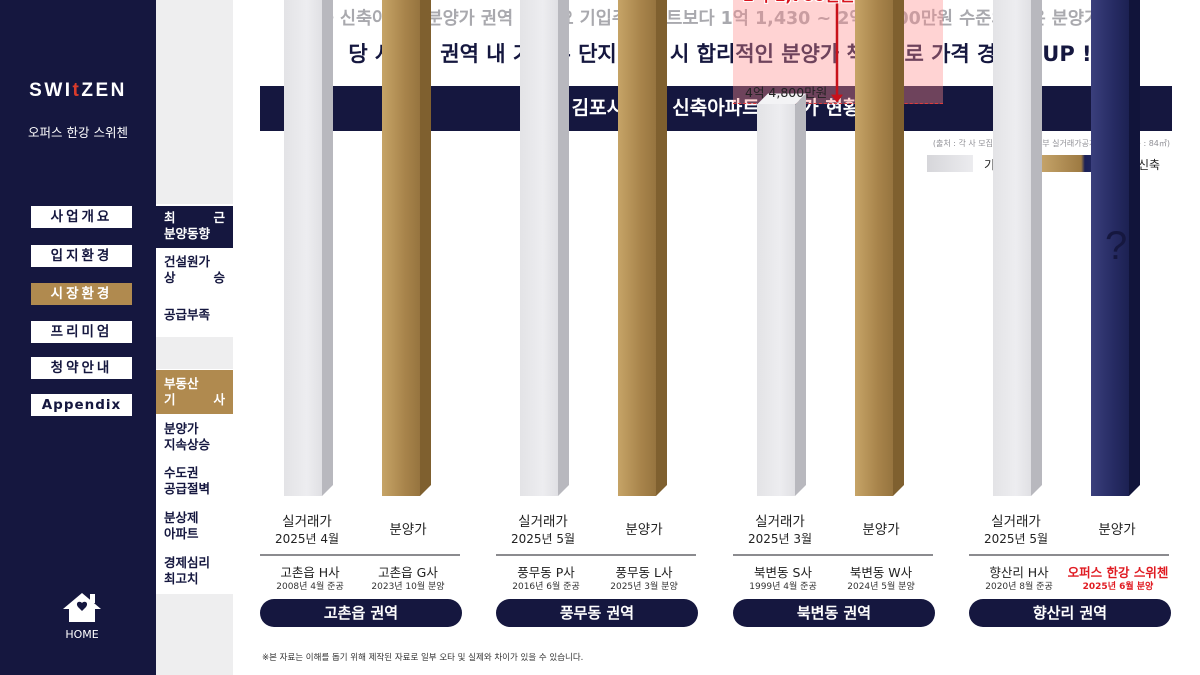  What do you see at coordinates (1118, 572) in the screenshot?
I see `complex-name: 오퍼스 한강 스위첸` at bounding box center [1118, 572].